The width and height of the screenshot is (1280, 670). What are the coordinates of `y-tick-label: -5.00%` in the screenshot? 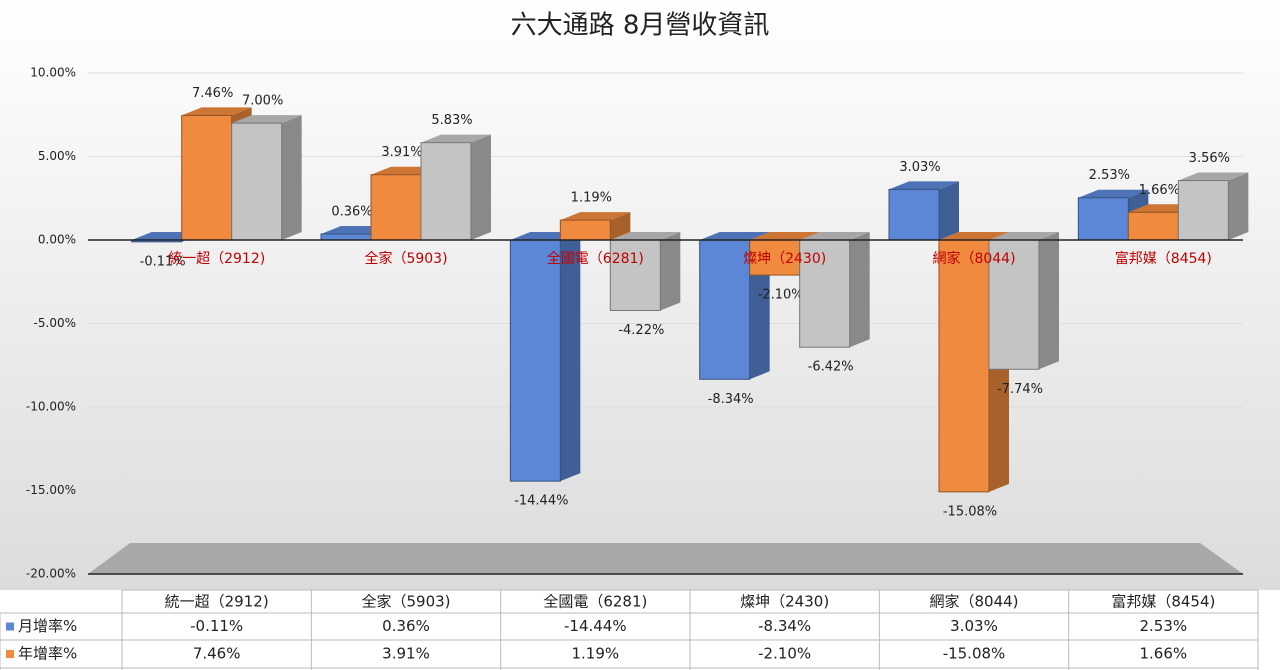 It's located at (55, 323).